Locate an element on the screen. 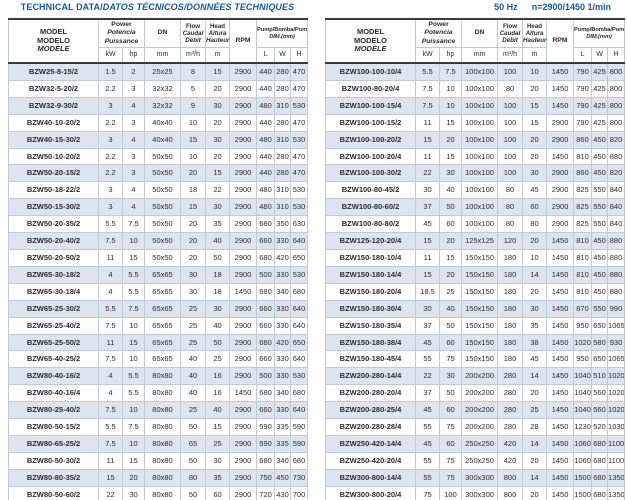 This screenshot has height=500, width=627. data-cell: 480 is located at coordinates (266, 207).